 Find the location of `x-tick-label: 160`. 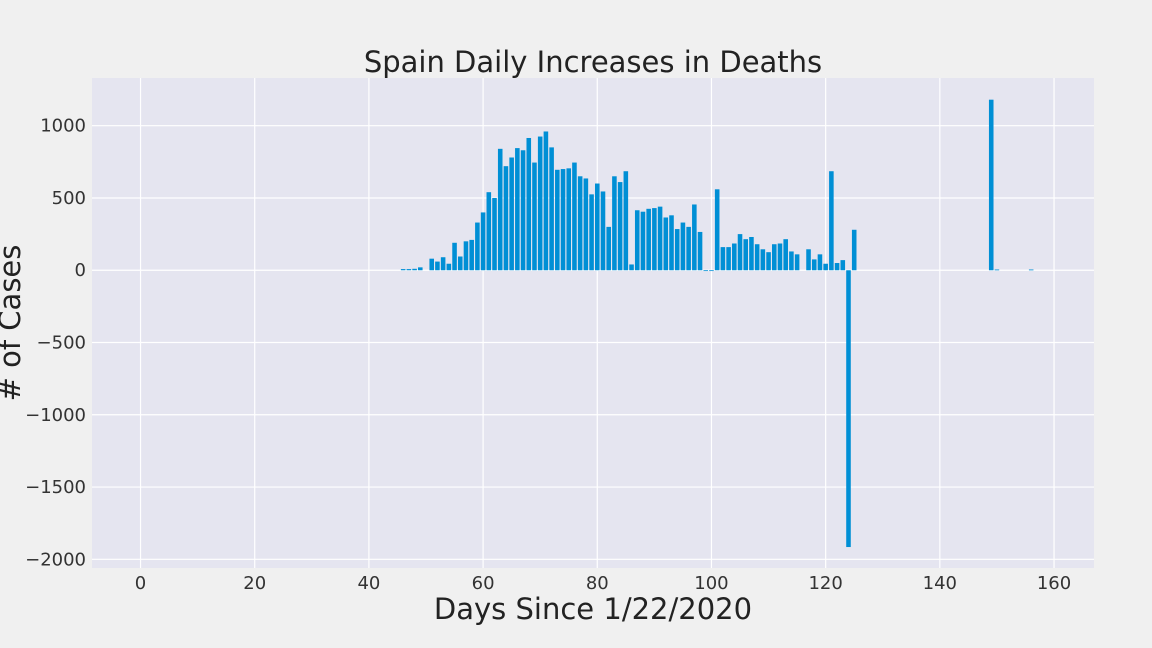

x-tick-label: 160 is located at coordinates (1054, 583).